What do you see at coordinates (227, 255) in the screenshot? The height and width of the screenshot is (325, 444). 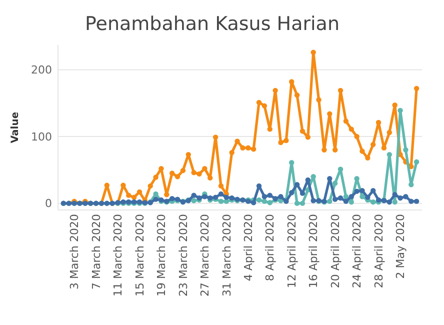 I see `x-tick-label: 31 March 2020` at bounding box center [227, 255].